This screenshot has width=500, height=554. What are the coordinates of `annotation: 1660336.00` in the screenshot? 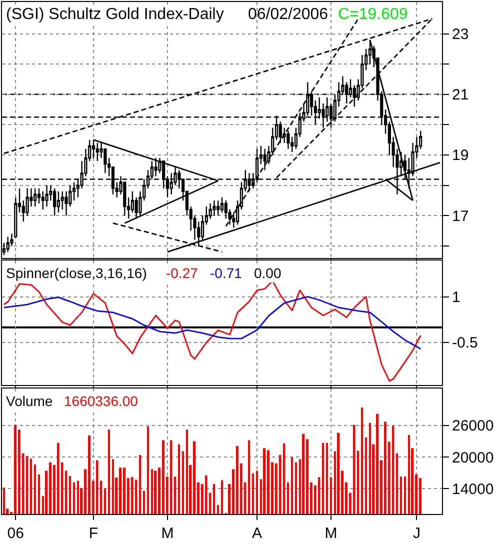 It's located at (101, 401).